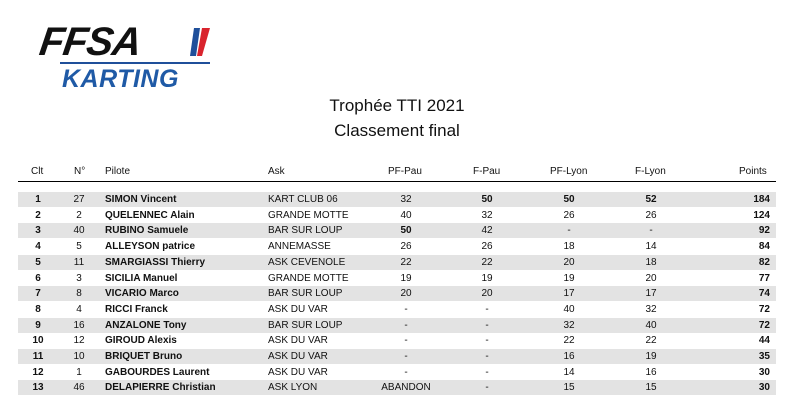 The width and height of the screenshot is (794, 407). Describe the element at coordinates (569, 388) in the screenshot. I see `cell-pf-lyon: 15` at that location.